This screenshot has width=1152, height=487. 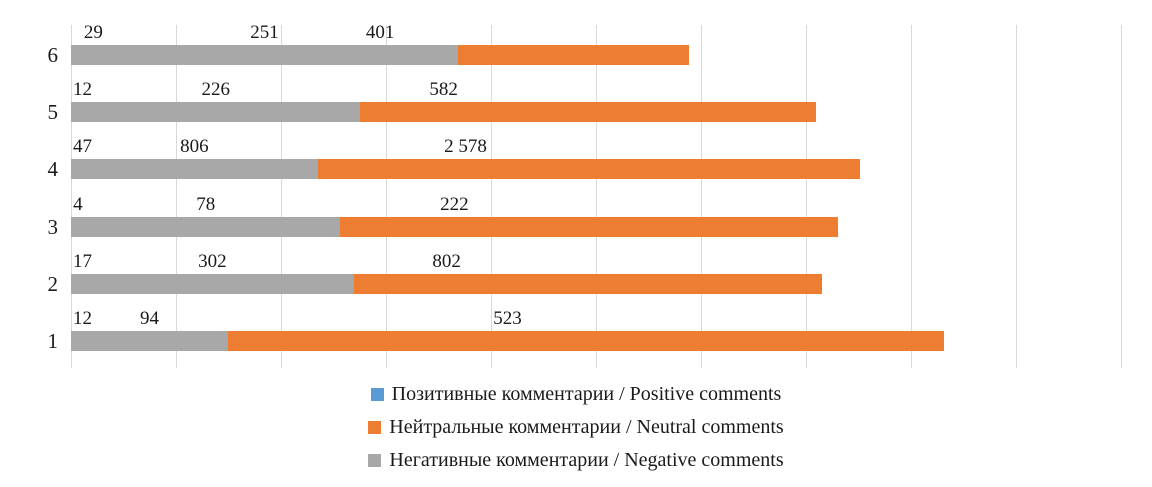 What do you see at coordinates (454, 204) in the screenshot?
I see `data-label: 222` at bounding box center [454, 204].